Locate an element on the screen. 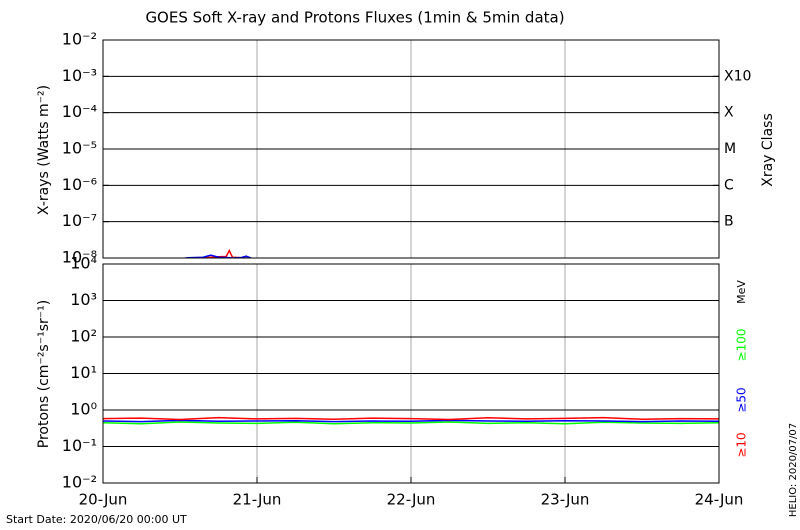  class-label: B is located at coordinates (729, 222).